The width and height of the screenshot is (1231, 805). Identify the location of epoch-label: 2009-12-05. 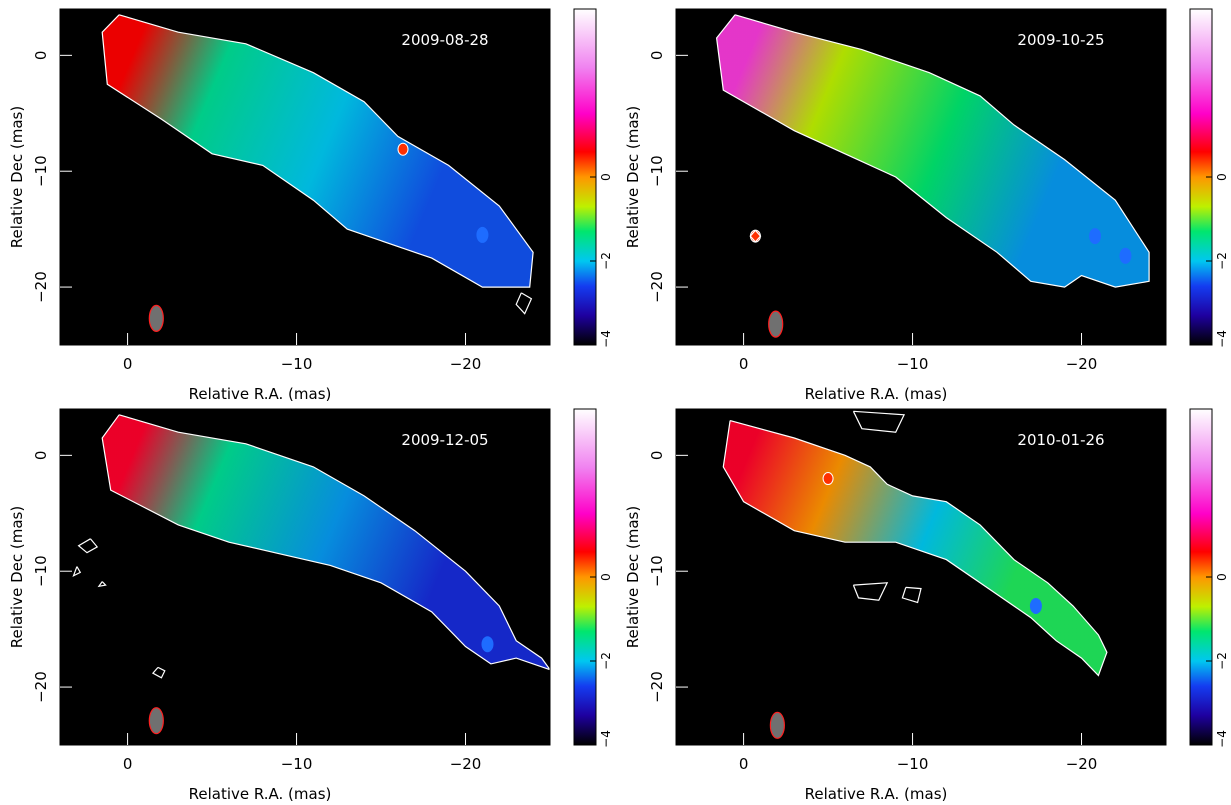
(444, 440).